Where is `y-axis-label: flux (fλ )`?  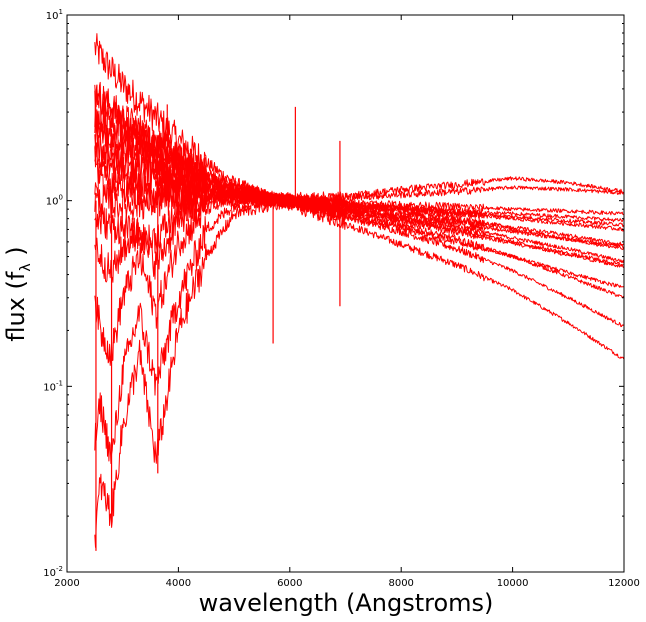 y-axis-label: flux (fλ ) is located at coordinates (18, 293).